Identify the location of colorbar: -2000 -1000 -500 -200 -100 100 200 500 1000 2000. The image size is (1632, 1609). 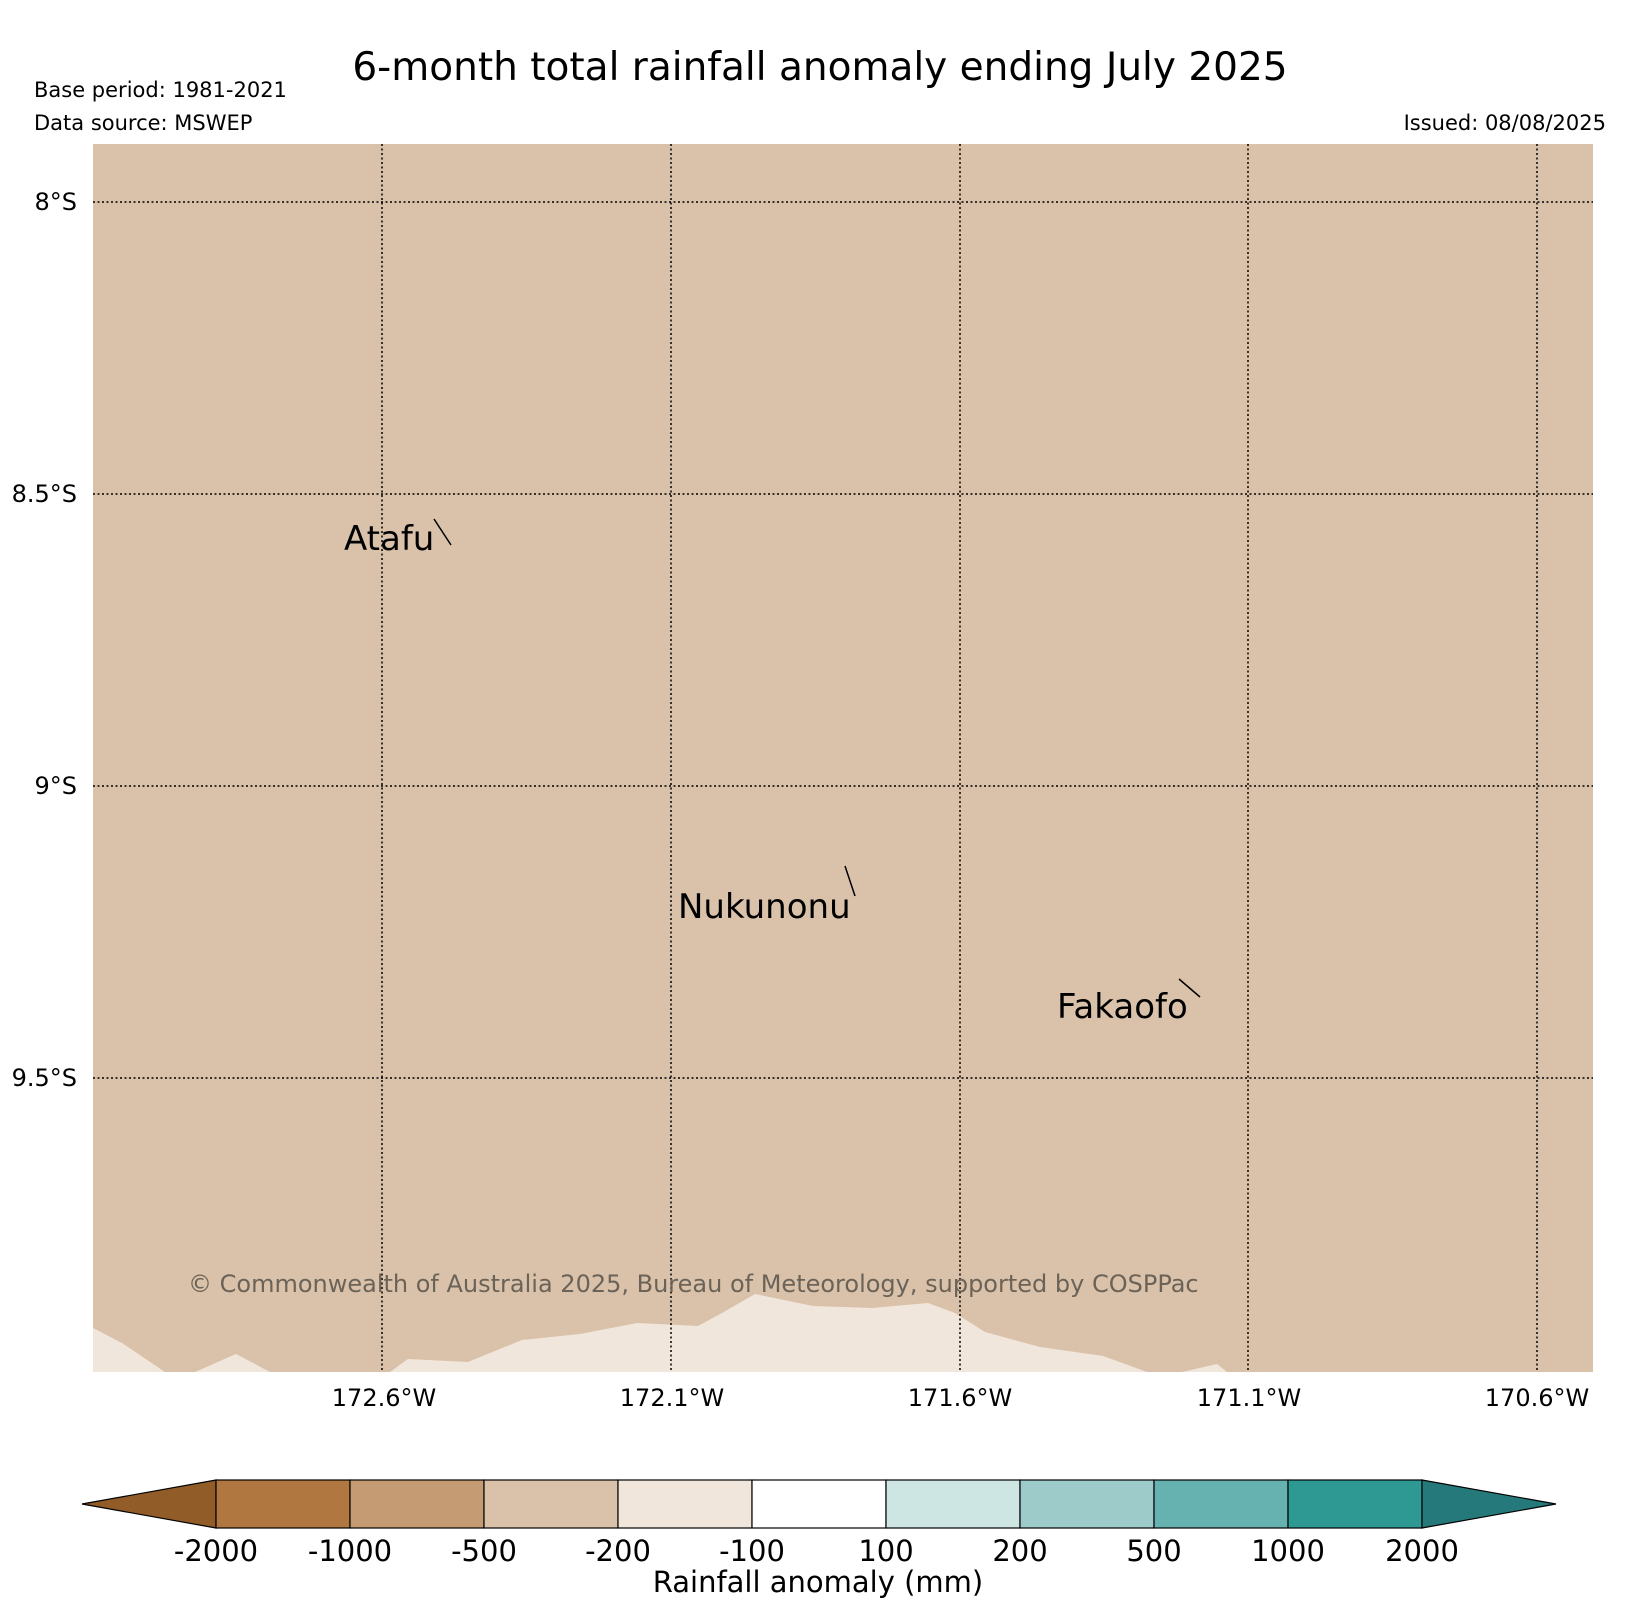
(819, 1523).